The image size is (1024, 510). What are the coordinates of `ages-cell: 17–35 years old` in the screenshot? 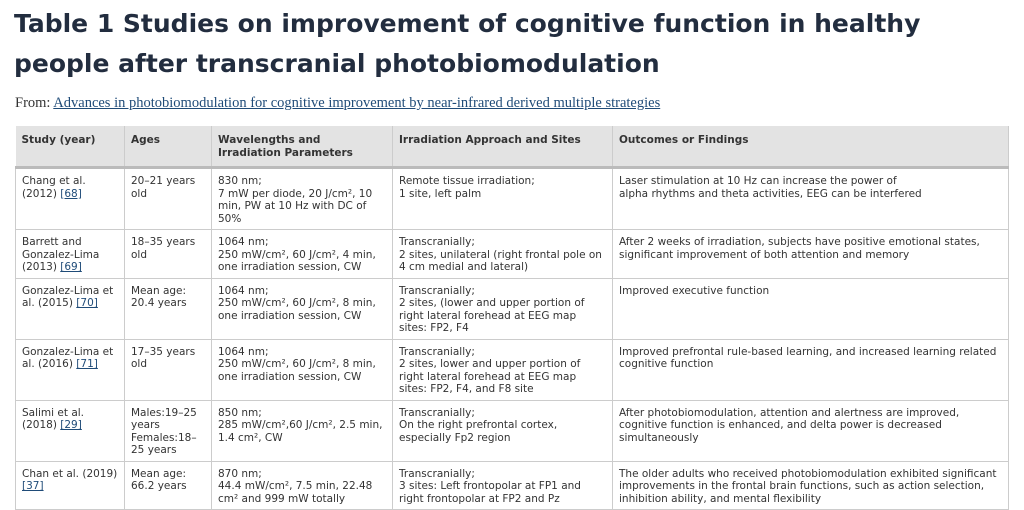 It's located at (168, 369).